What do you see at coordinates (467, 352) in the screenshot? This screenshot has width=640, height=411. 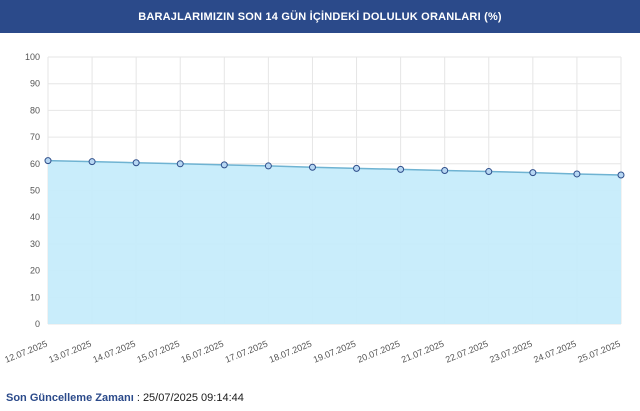 I see `x-tick-label: 22.07.2025` at bounding box center [467, 352].